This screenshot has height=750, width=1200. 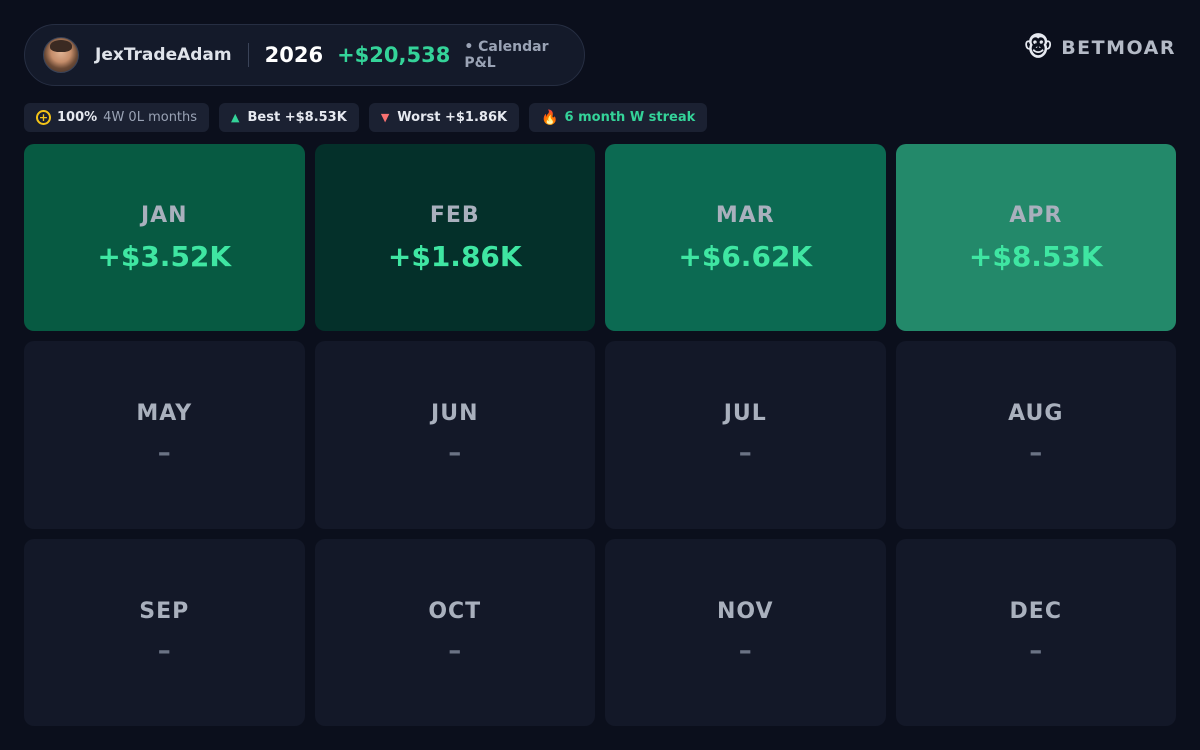 I want to click on win-loss-record: 4W 0L months, so click(x=150, y=117).